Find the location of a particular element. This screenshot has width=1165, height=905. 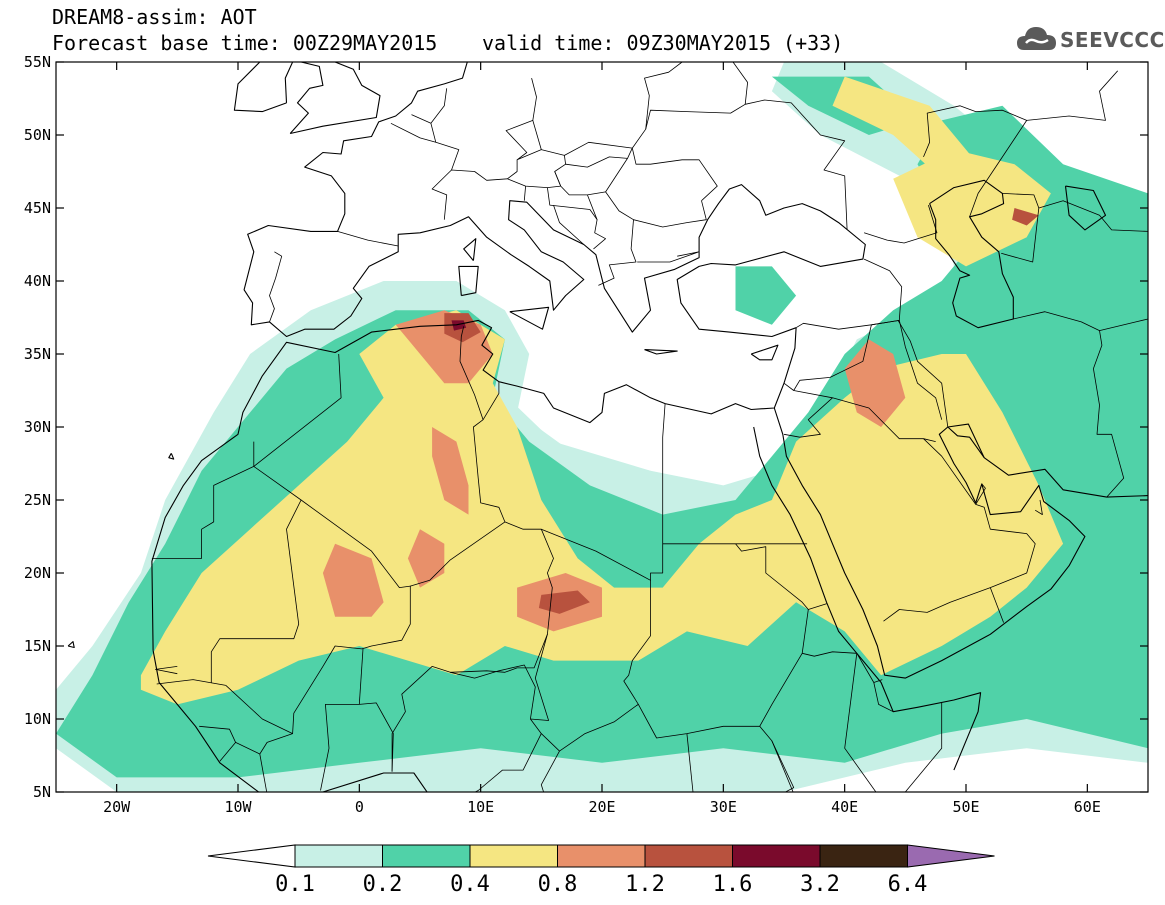

lat-tick-label: 15N is located at coordinates (37, 646).